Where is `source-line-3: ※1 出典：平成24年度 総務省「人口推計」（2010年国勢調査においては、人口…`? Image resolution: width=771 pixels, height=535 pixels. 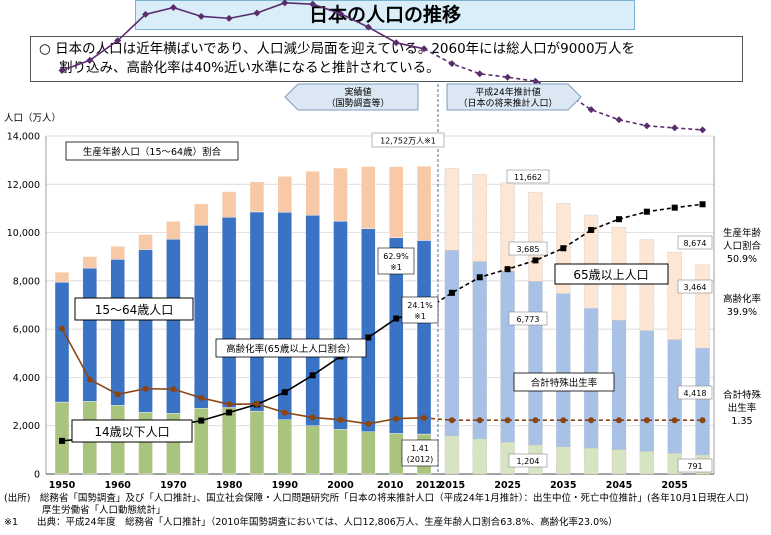 source-line-3: ※1 出典：平成24年度 総務省「人口推計」（2010年国勢調査においては、人口… is located at coordinates (311, 522).